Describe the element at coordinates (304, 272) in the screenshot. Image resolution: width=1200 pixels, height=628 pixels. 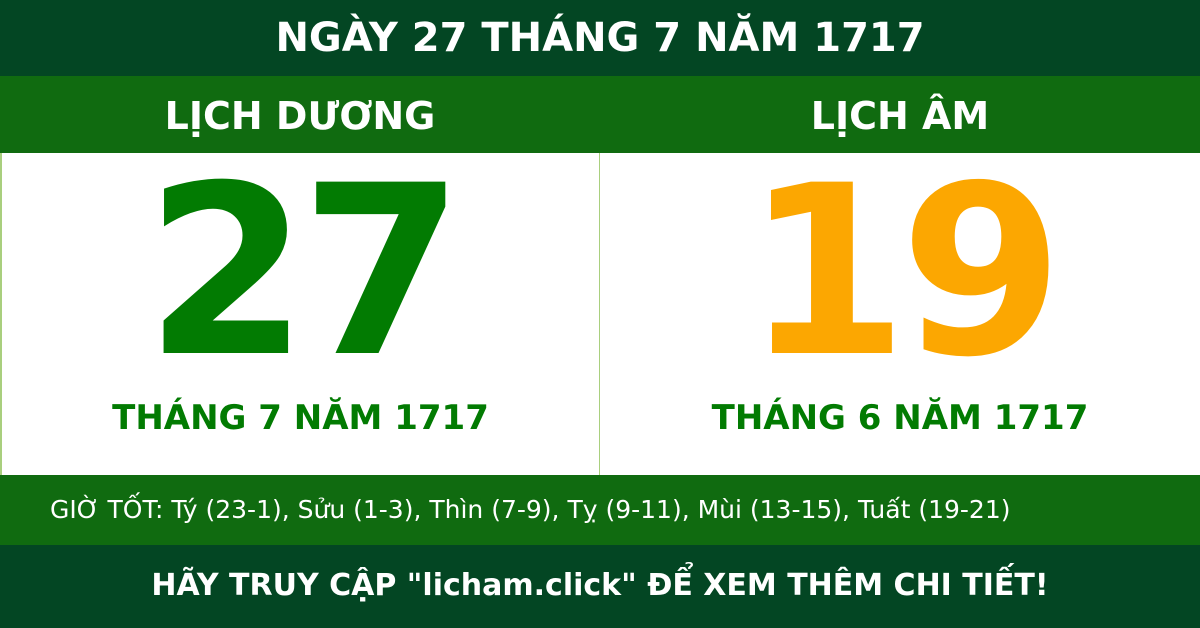
I see `solar-day: 27` at that location.